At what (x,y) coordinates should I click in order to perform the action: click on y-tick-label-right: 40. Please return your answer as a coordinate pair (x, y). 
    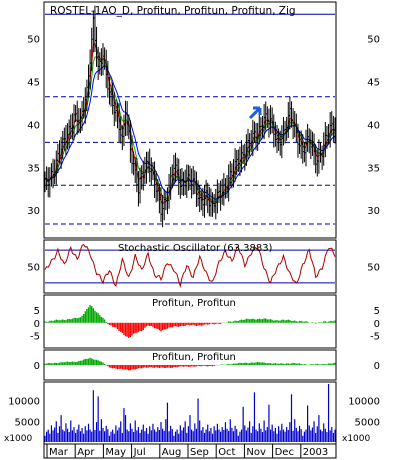
    Looking at the image, I should click on (373, 125).